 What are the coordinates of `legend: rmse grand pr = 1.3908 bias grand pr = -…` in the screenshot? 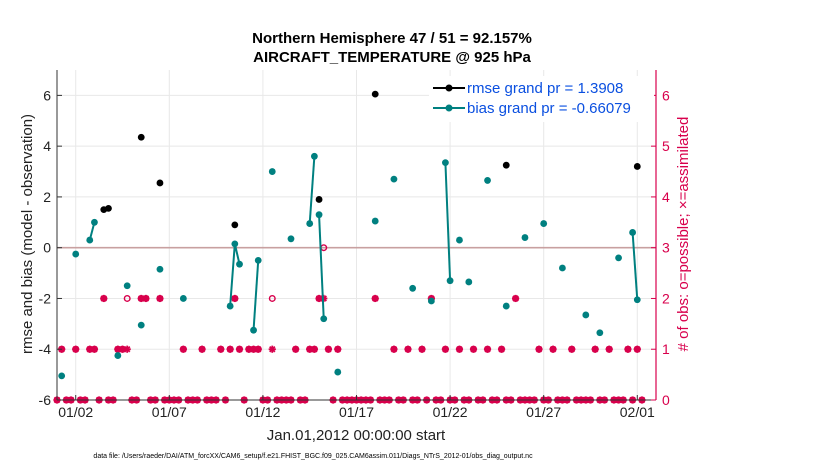 It's located at (541, 99).